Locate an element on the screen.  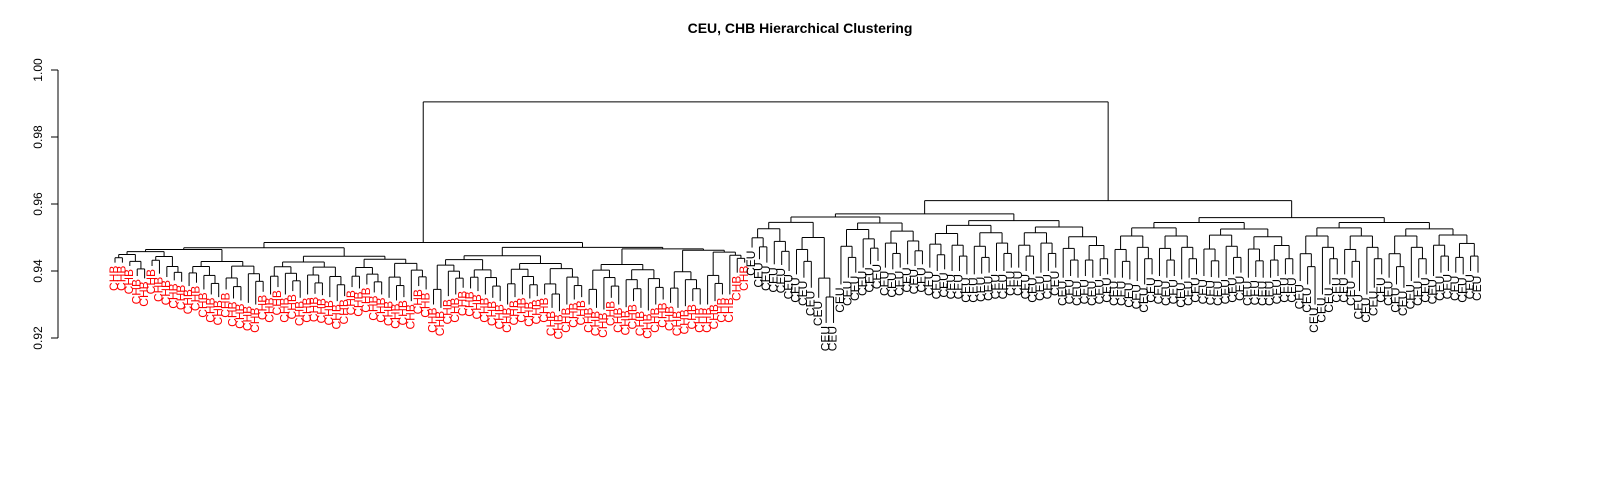
chart-title: CEU, CHB Hierarchical Clustering is located at coordinates (800, 28).